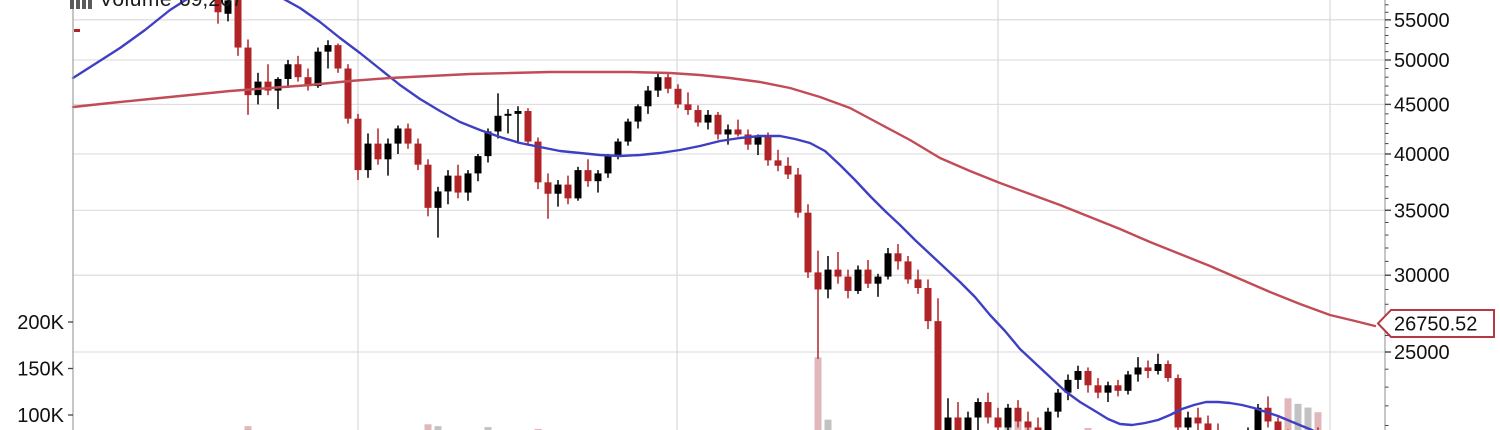  Describe the element at coordinates (81, 6) in the screenshot. I see `volume-bars-icon` at that location.